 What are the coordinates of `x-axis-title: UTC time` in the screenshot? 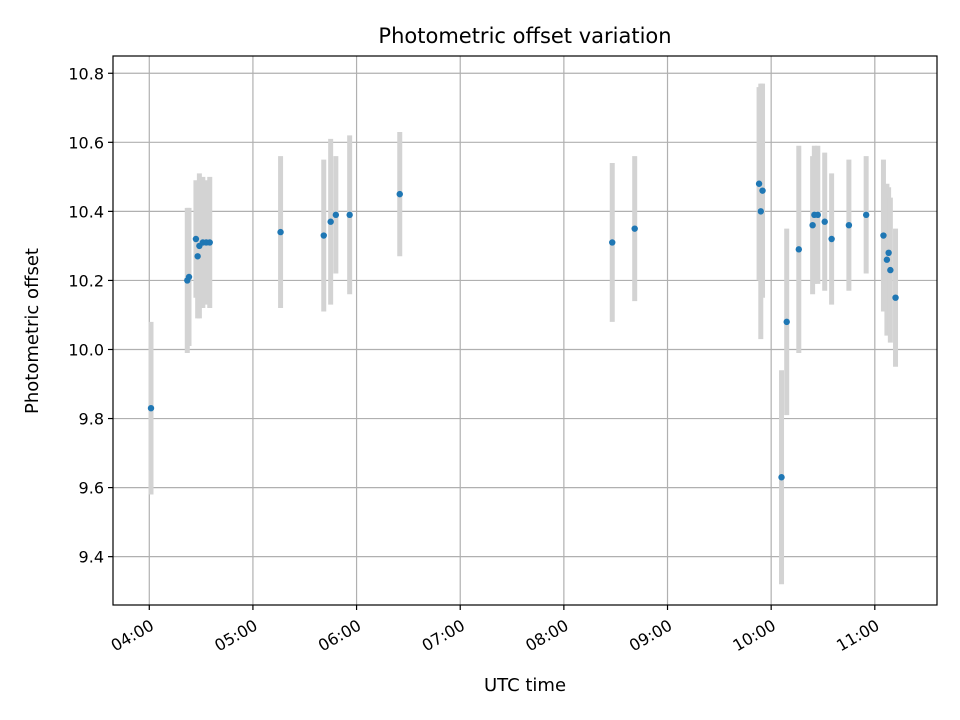 It's located at (525, 685).